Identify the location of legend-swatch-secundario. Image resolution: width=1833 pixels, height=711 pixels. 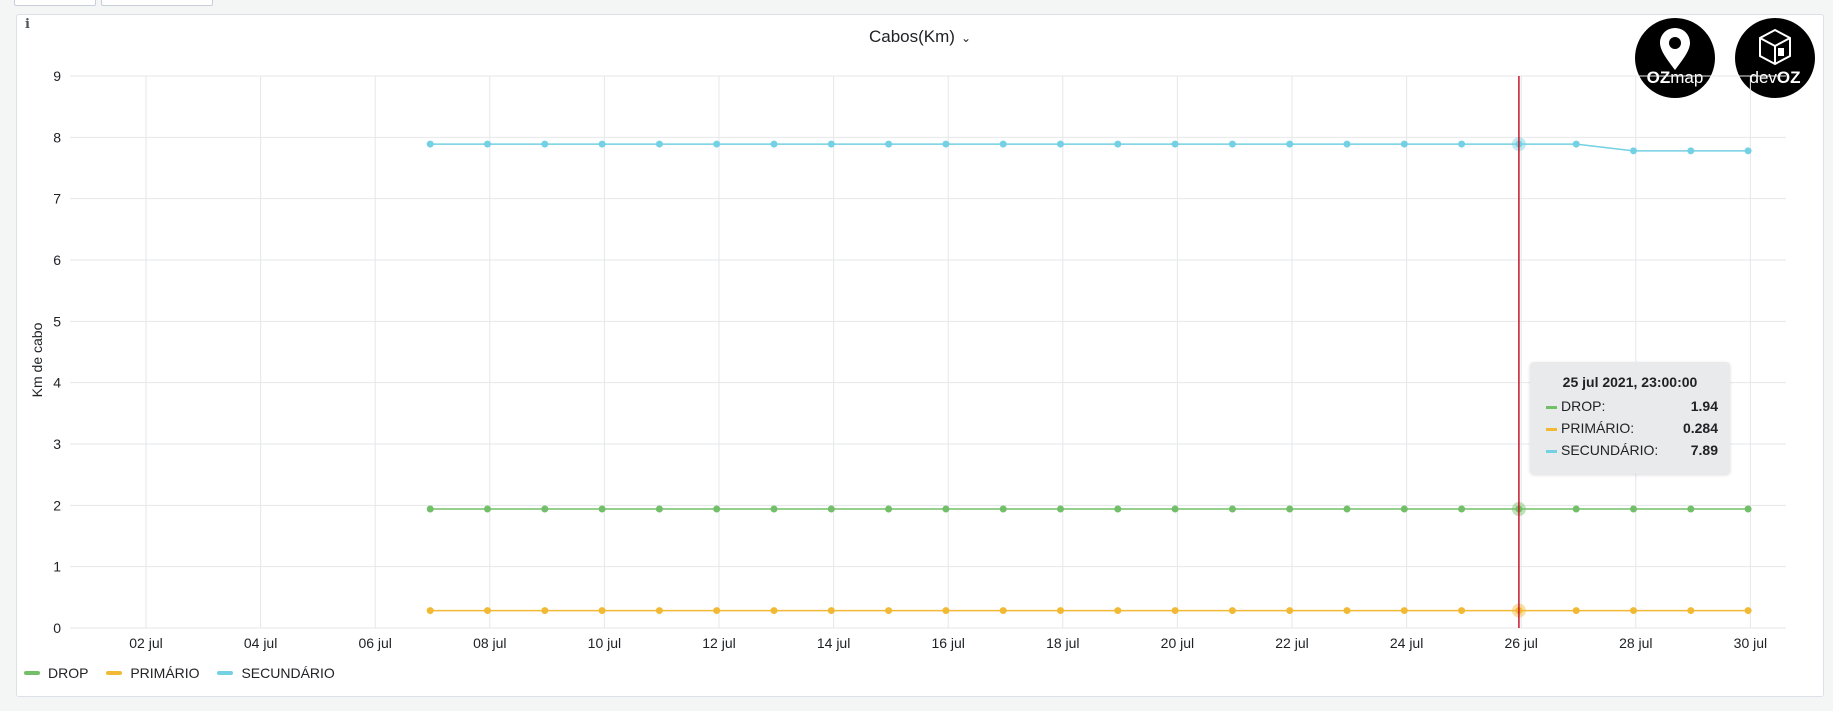
(225, 673).